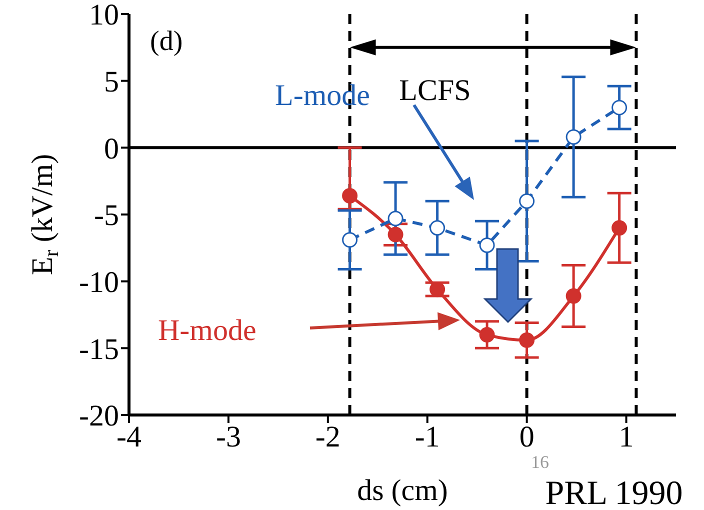  I want to click on y-tick-label: 0, so click(111, 149).